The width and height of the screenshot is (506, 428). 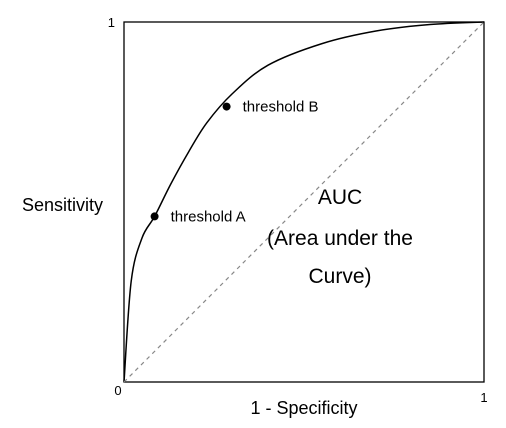 What do you see at coordinates (281, 107) in the screenshot?
I see `threshold-label-1: threshold B` at bounding box center [281, 107].